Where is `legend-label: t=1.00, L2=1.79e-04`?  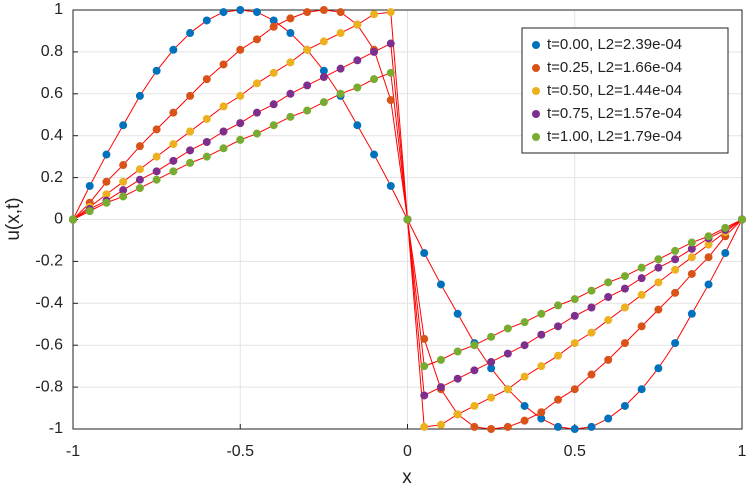
legend-label: t=1.00, L2=1.79e-04 is located at coordinates (614, 136).